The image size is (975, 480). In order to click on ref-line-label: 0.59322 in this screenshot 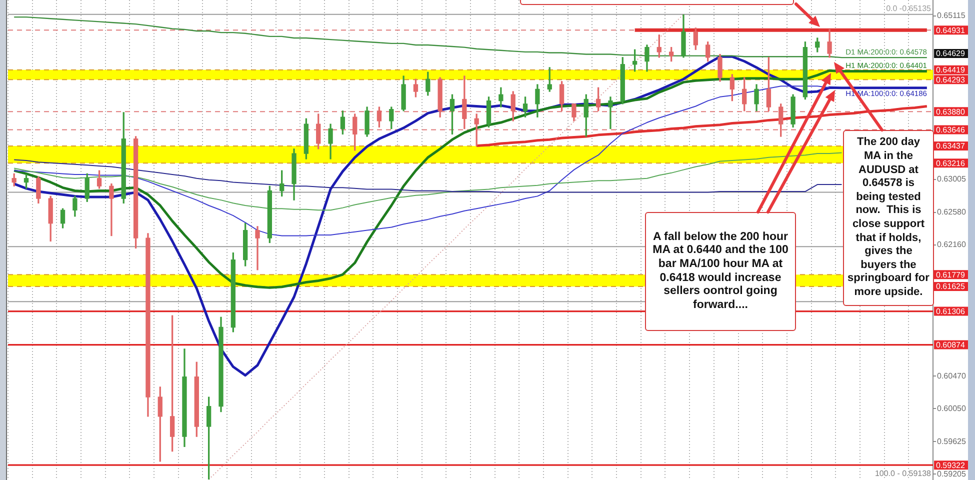, I will do `click(951, 465)`.